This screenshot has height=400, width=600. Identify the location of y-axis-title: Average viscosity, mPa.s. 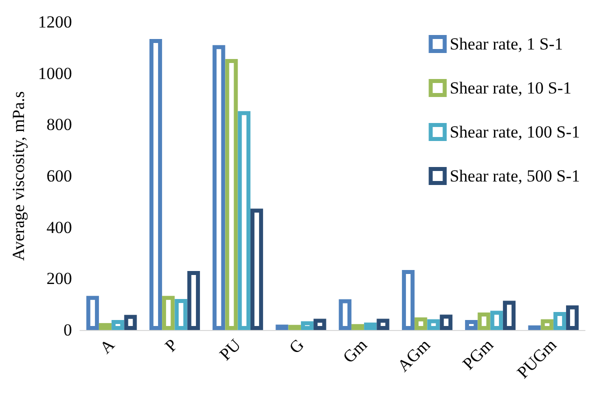
(18, 176).